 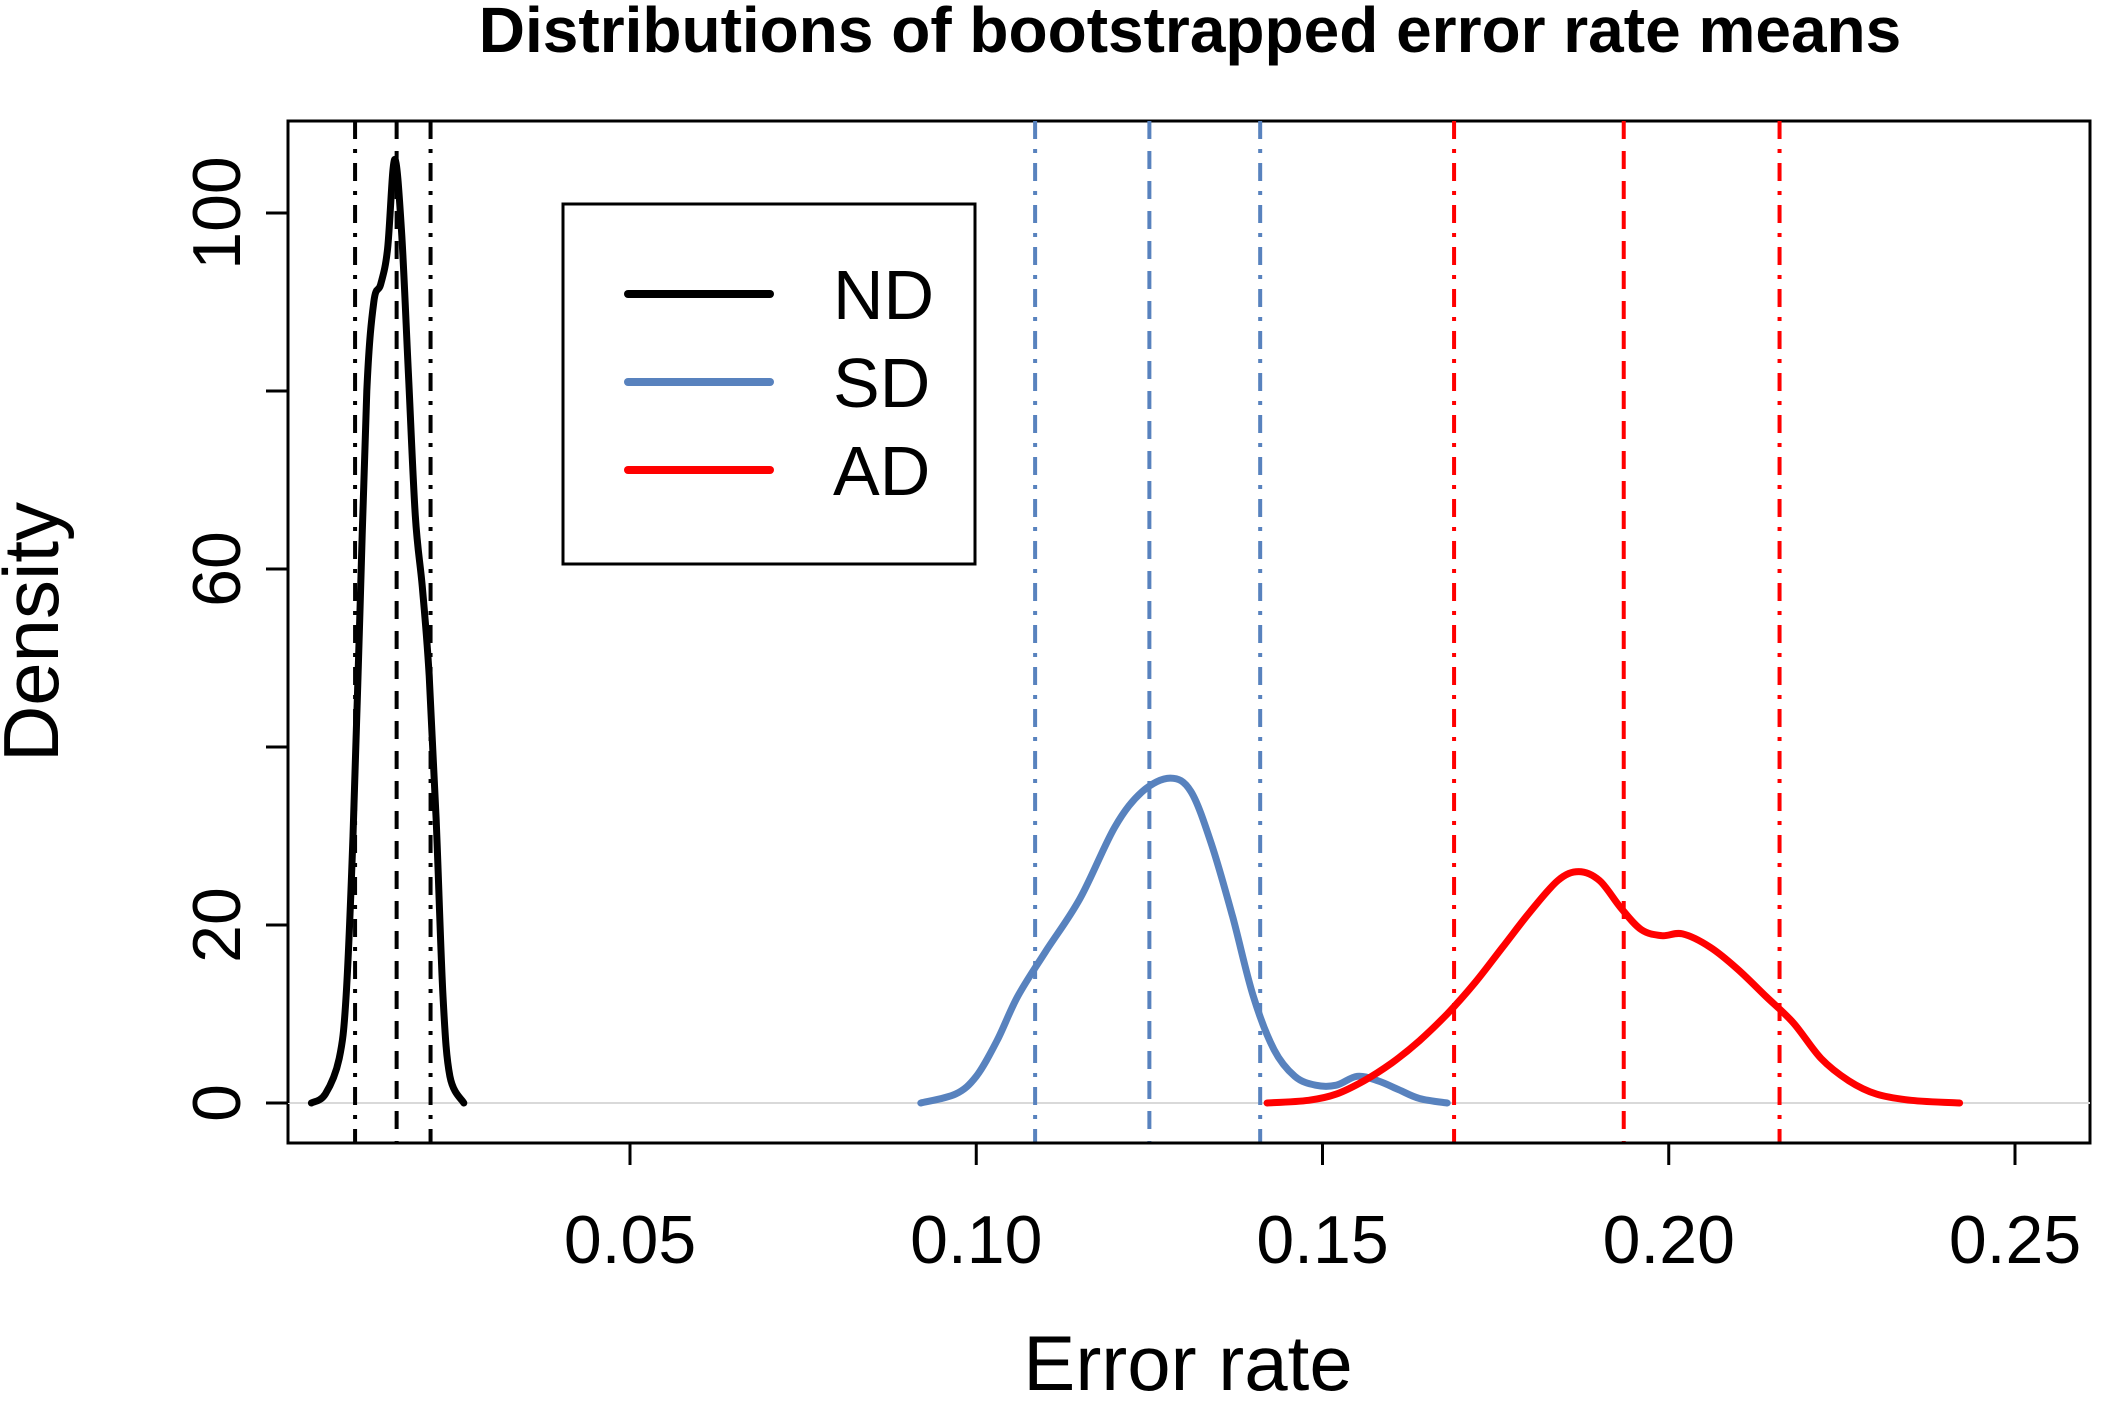 What do you see at coordinates (217, 1103) in the screenshot?
I see `y-tick-label: 0` at bounding box center [217, 1103].